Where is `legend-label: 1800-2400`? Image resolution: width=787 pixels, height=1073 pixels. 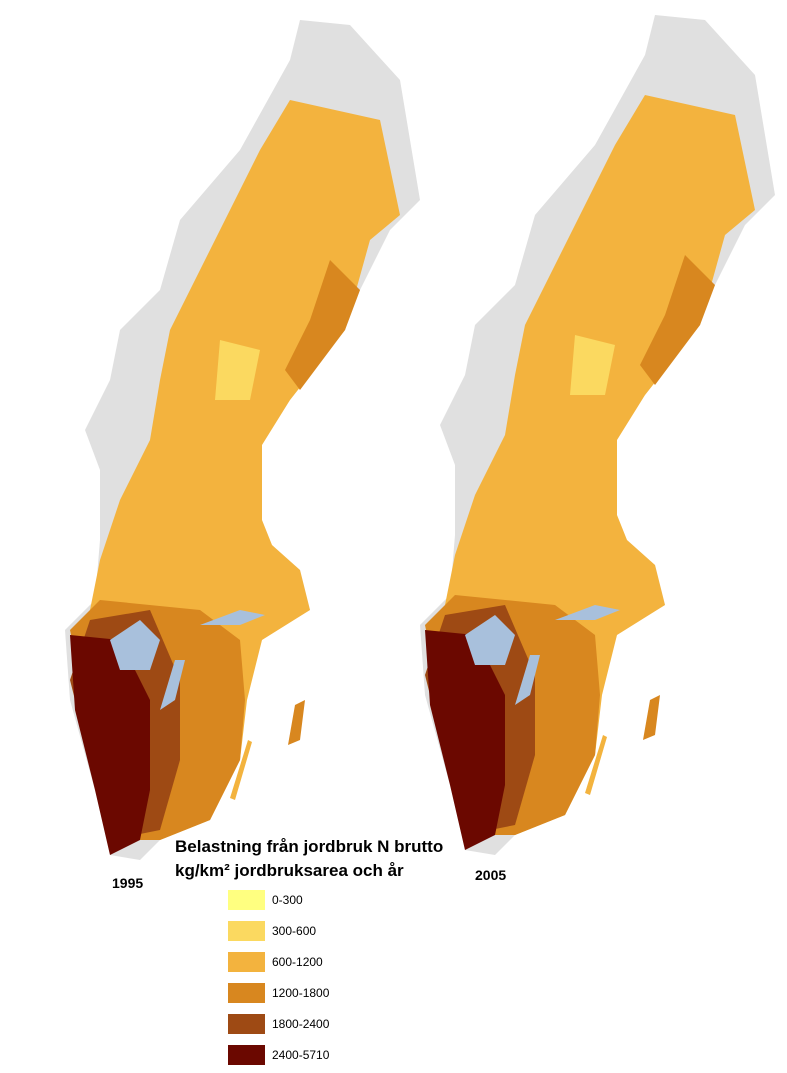 legend-label: 1800-2400 is located at coordinates (301, 1024).